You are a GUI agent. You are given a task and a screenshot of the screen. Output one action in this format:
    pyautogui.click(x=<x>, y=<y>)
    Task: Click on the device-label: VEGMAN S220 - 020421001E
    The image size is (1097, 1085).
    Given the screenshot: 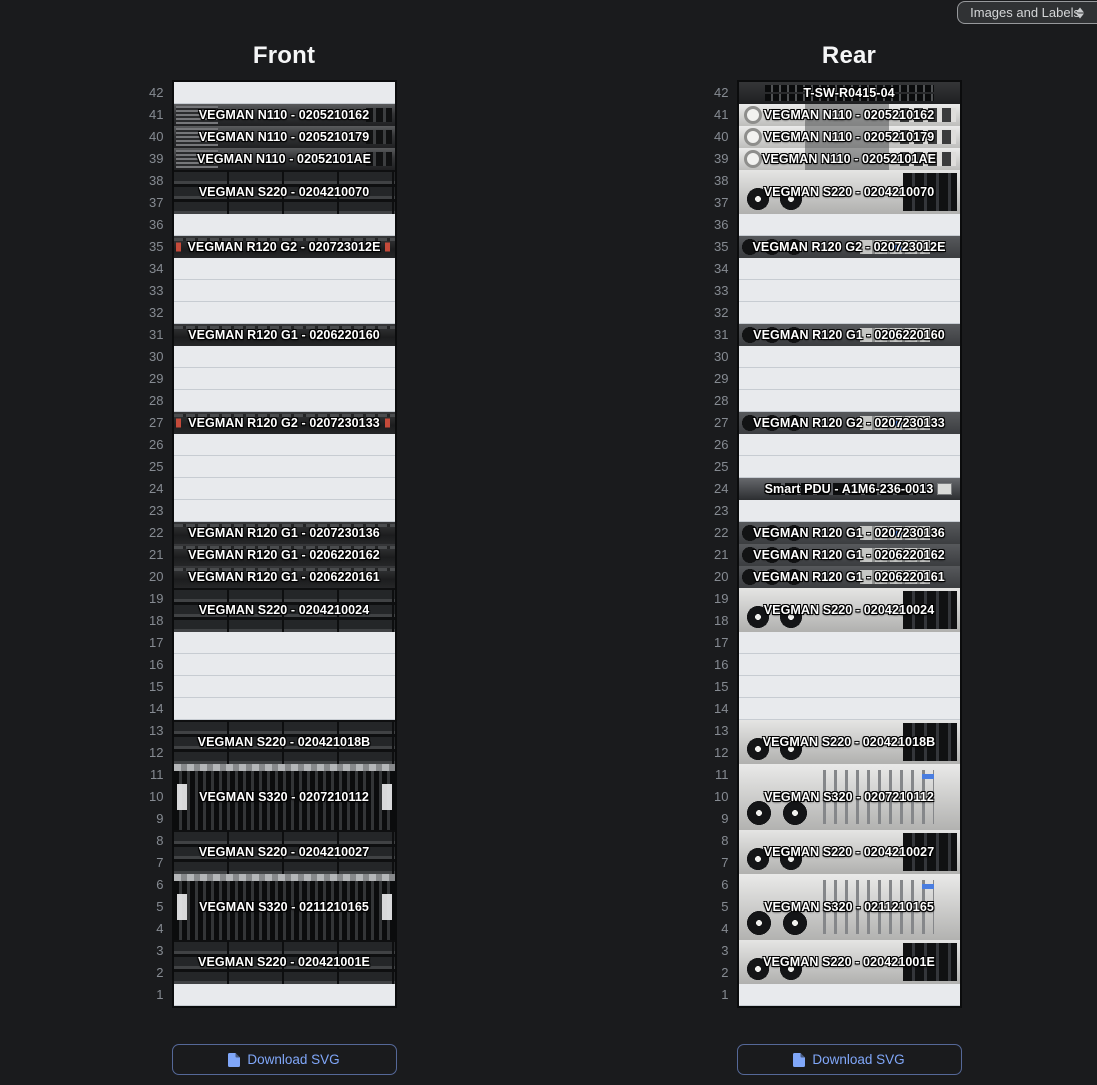 What is the action you would take?
    pyautogui.click(x=284, y=962)
    